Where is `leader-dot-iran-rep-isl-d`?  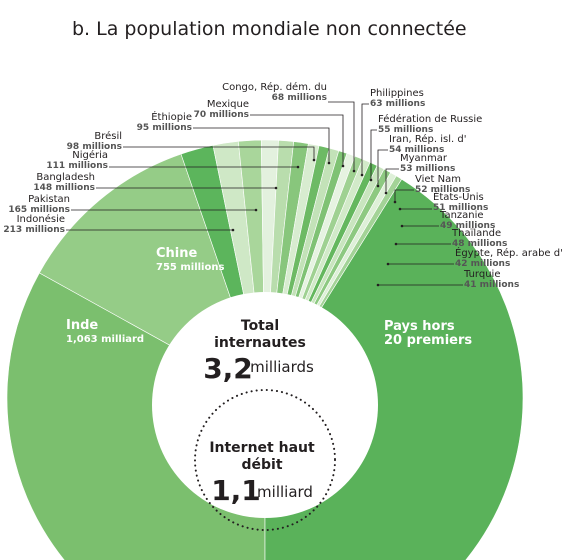 leader-dot-iran-rep-isl-d is located at coordinates (378, 186).